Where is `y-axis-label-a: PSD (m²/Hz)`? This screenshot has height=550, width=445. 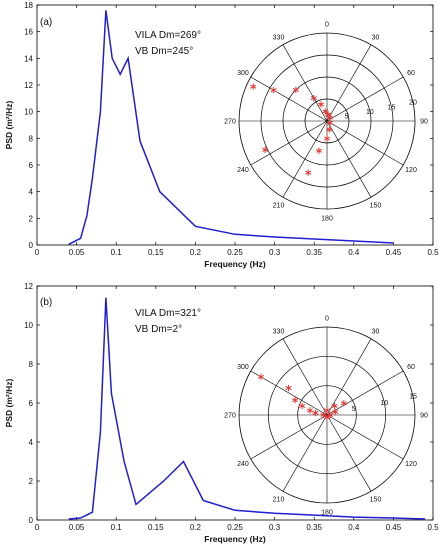
y-axis-label-a: PSD (m²/Hz) is located at coordinates (9, 125).